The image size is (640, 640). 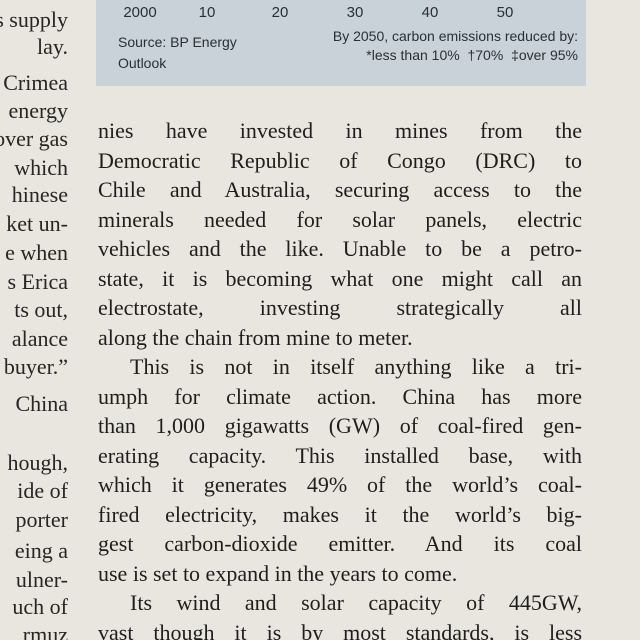 I want to click on left-column-line: over gas, so click(x=34, y=138).